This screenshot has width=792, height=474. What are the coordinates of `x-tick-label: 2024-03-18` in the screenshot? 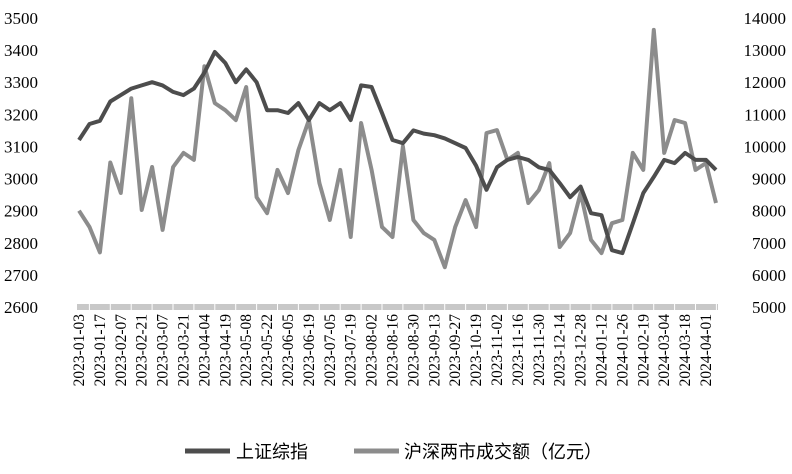 It's located at (685, 350).